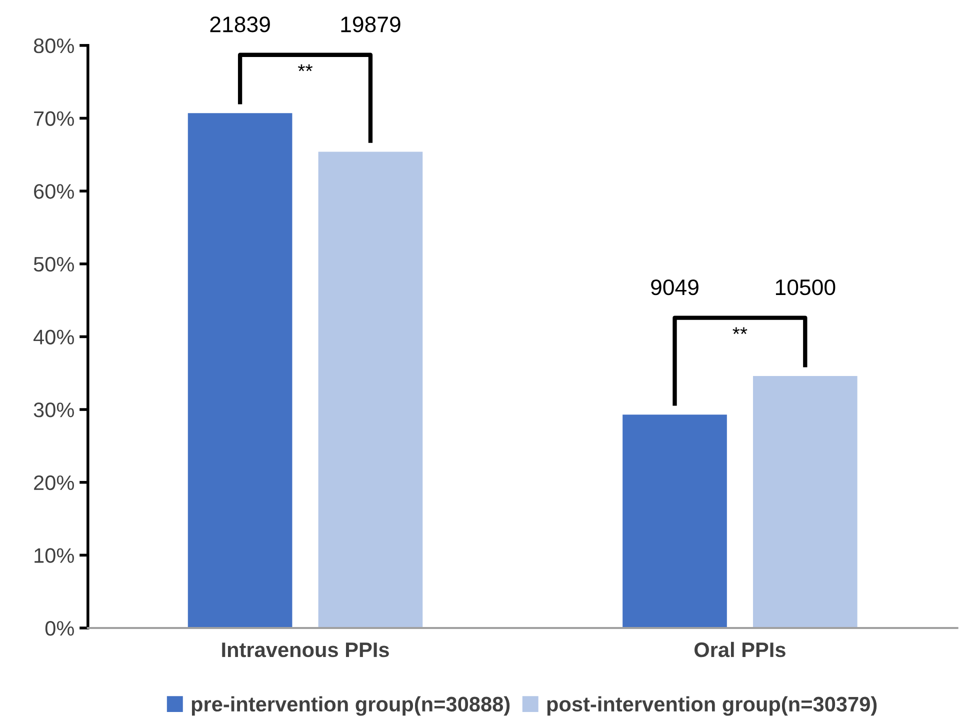 This screenshot has width=966, height=721. Describe the element at coordinates (351, 706) in the screenshot. I see `legend-label: pre-intervention group(n=30888)` at that location.